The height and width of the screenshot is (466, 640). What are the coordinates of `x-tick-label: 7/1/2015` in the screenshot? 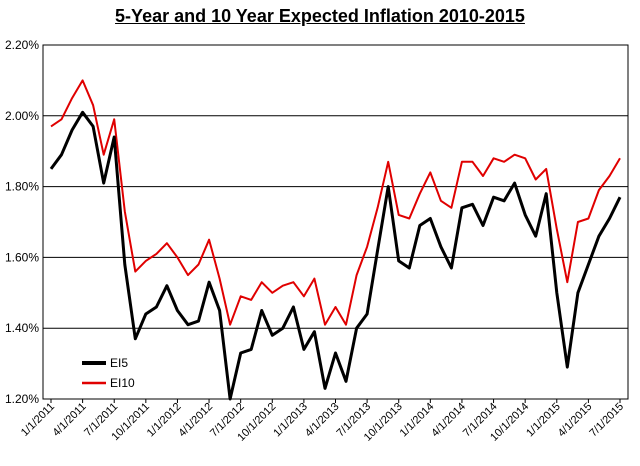 It's located at (606, 420).